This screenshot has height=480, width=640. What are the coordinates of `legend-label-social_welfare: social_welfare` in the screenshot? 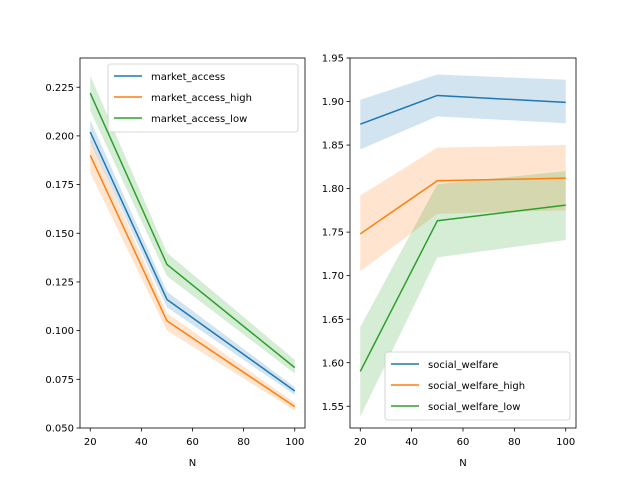 It's located at (463, 365).